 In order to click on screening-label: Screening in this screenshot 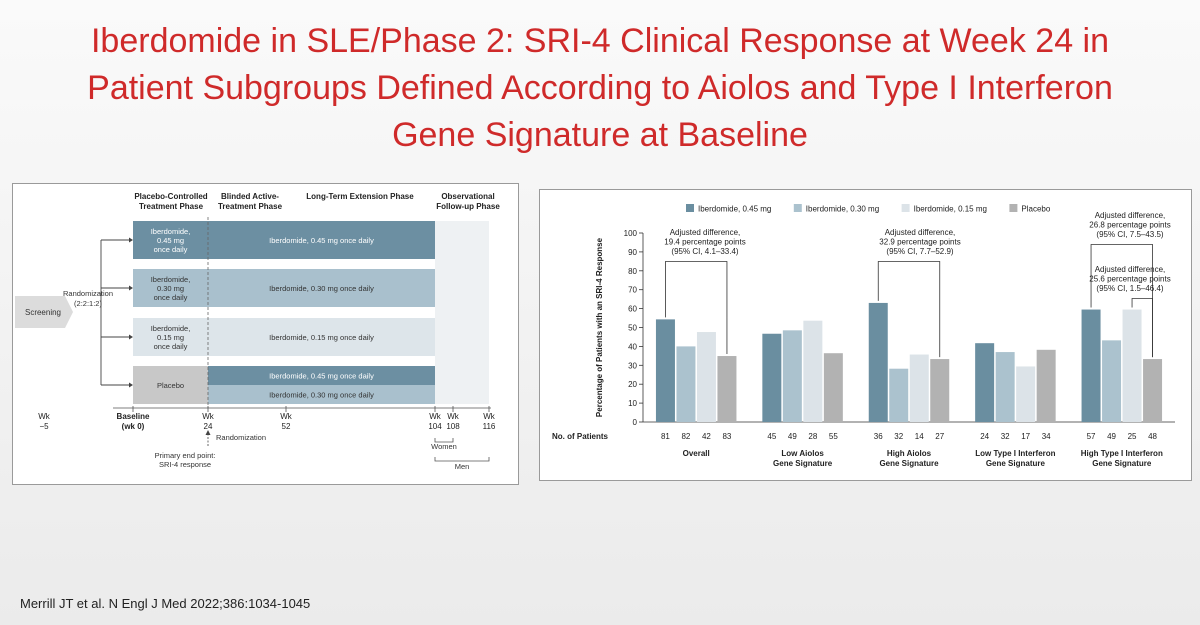, I will do `click(43, 312)`.